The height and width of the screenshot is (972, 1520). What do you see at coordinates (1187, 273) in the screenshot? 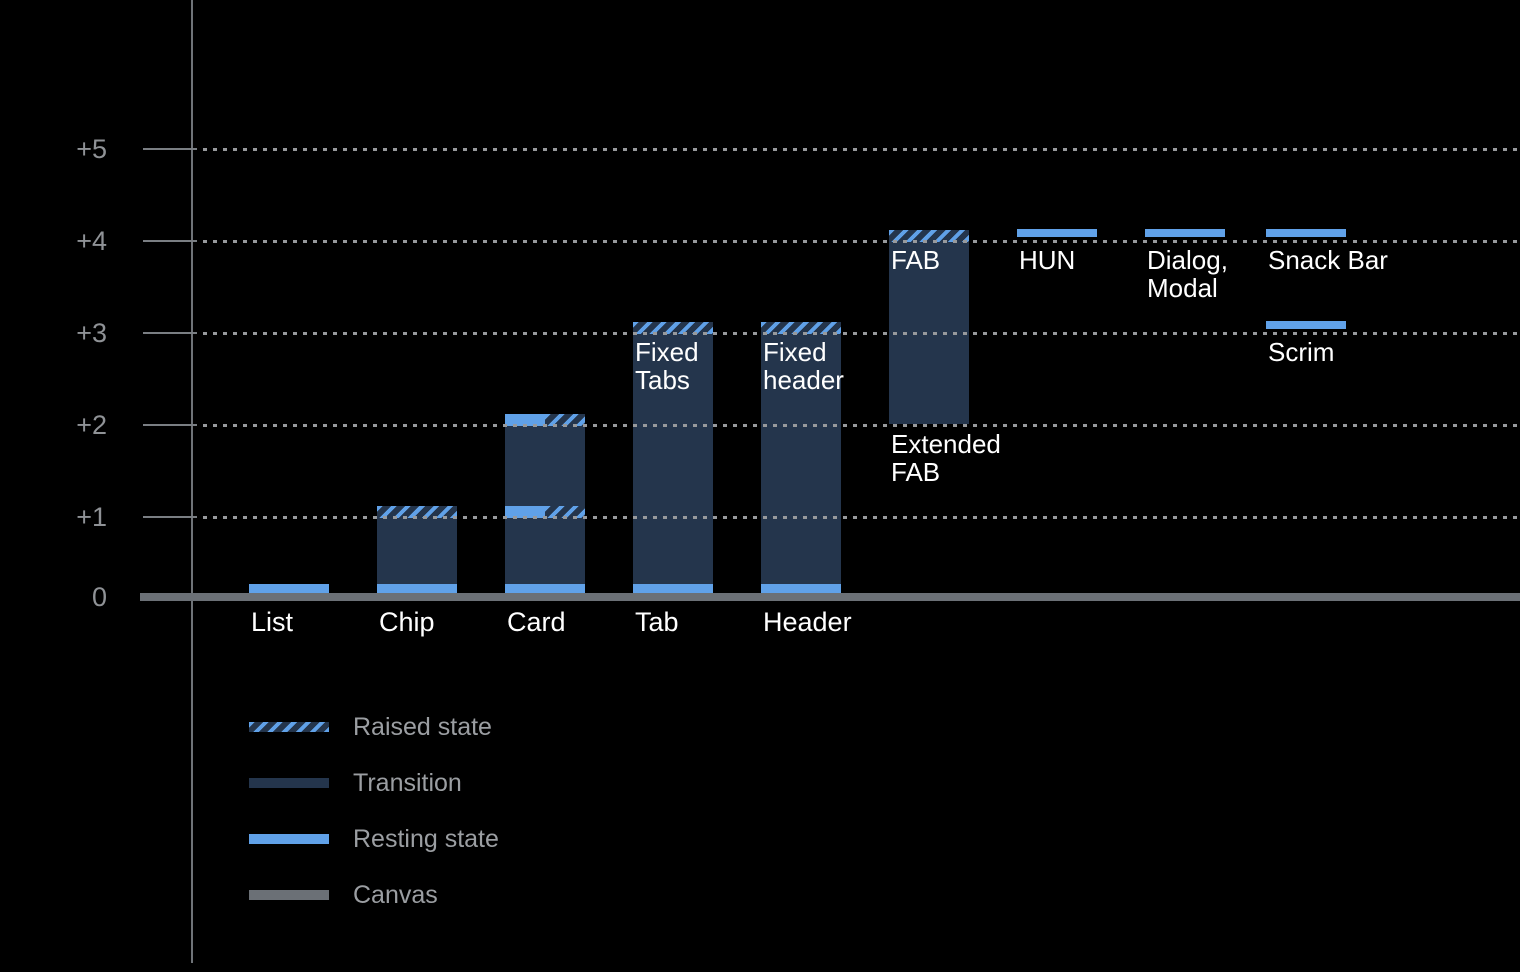
I see `label-dialog-modal: Dialog, Modal` at bounding box center [1187, 273].